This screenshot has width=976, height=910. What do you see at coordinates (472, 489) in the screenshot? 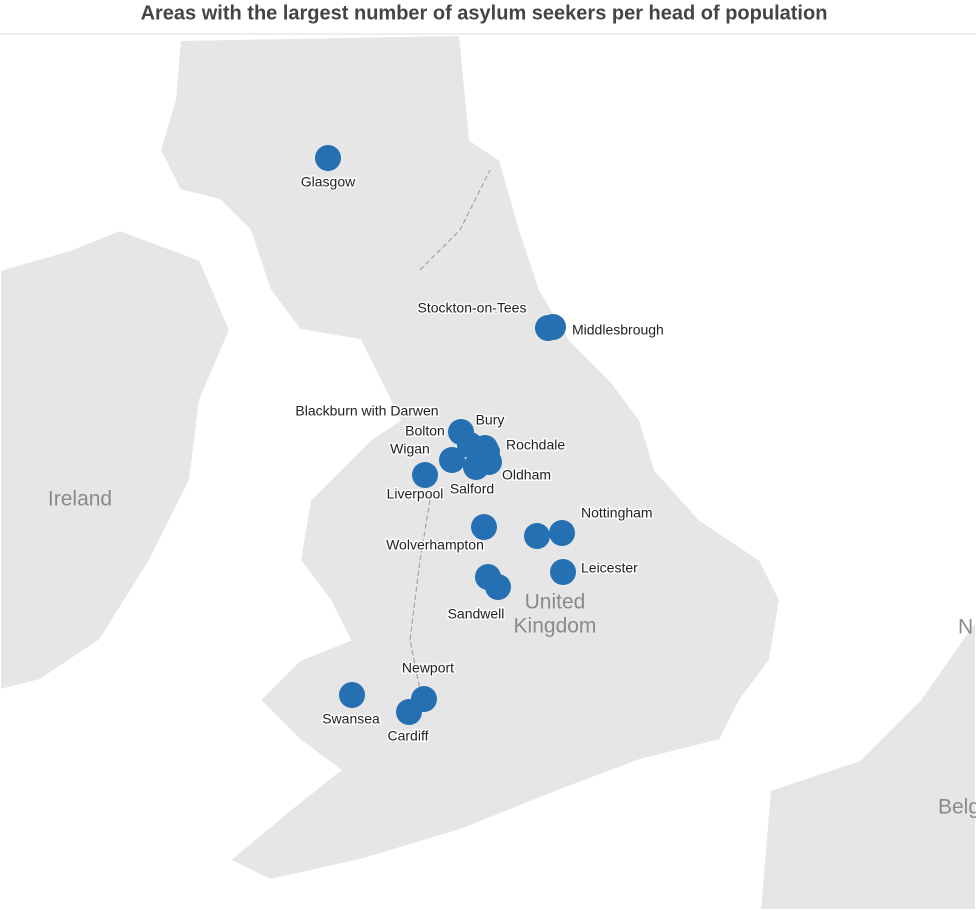
I see `place-label: Salford` at bounding box center [472, 489].